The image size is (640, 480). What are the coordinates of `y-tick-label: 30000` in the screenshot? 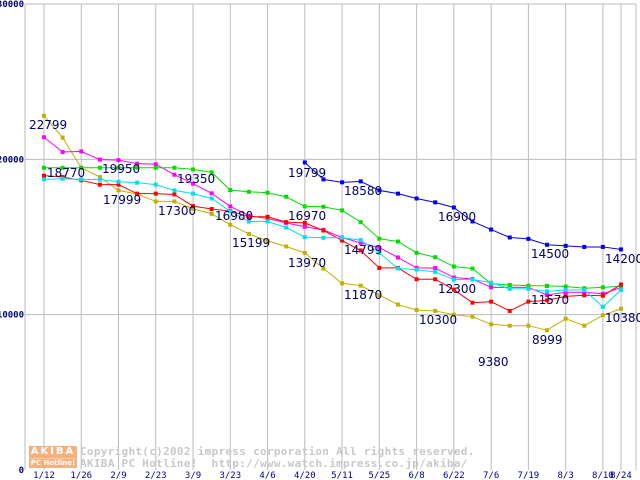 It's located at (12, 5).